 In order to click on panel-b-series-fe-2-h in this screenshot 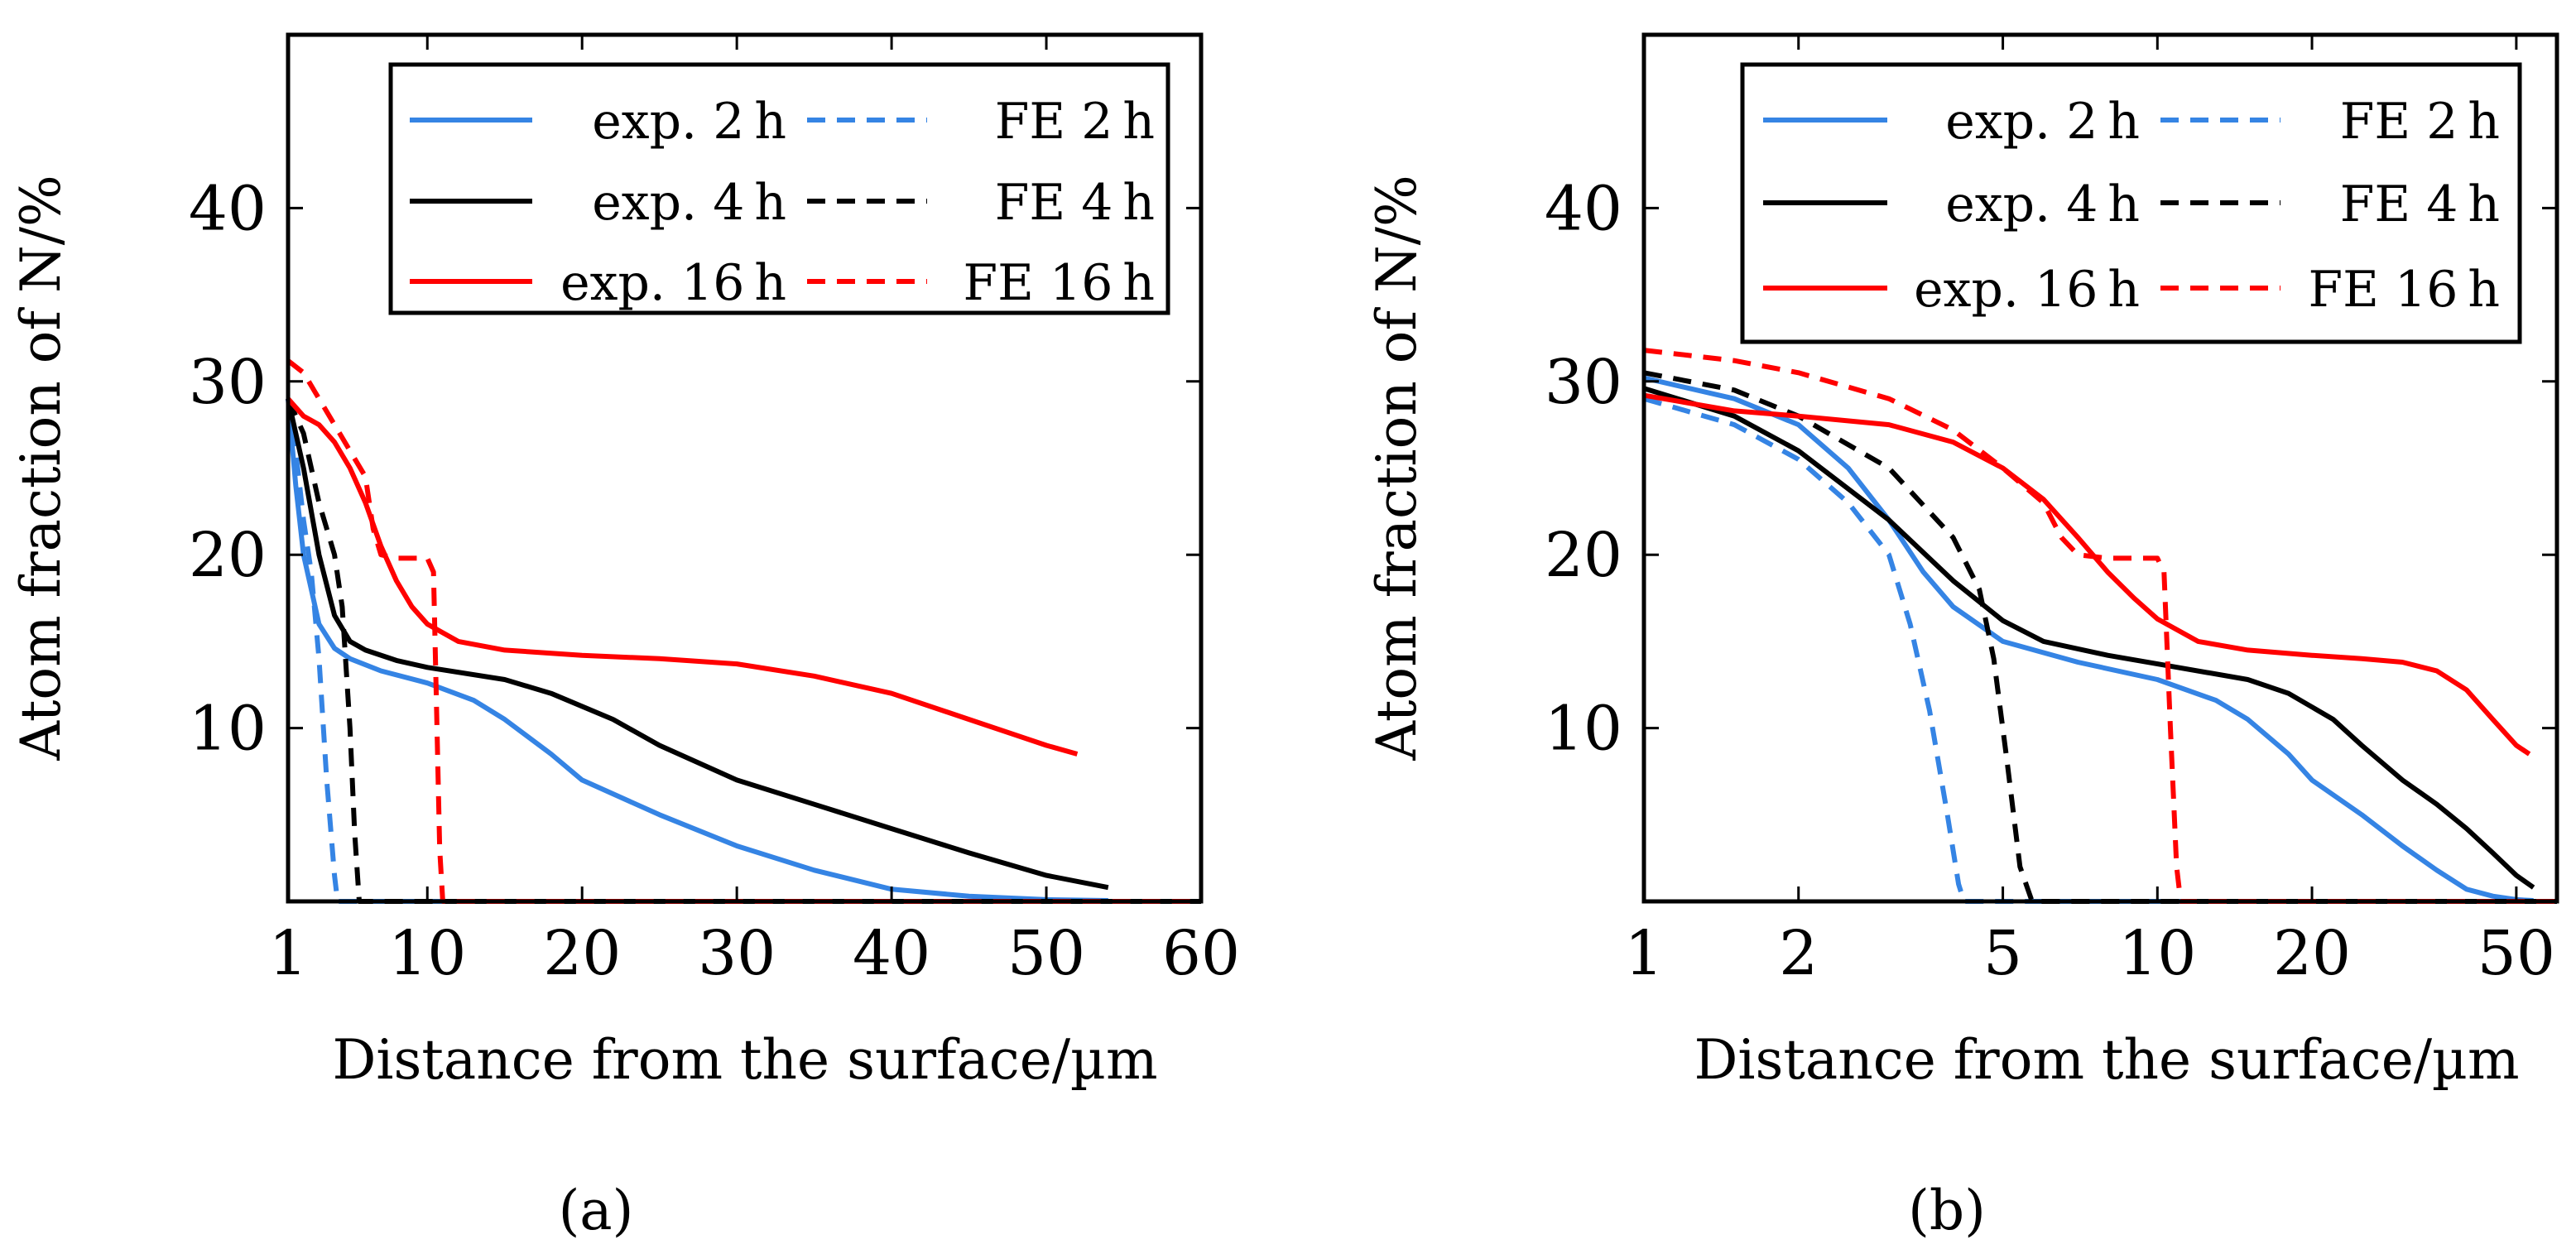, I will do `click(2100, 650)`.